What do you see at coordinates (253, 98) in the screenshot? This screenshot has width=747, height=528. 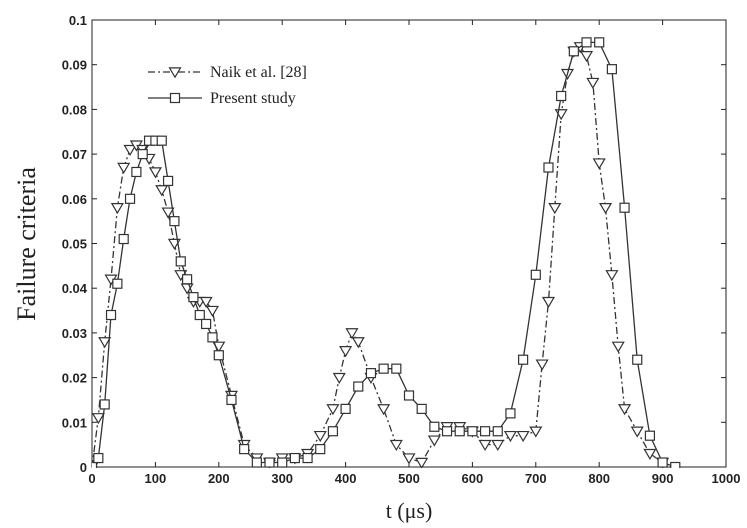 I see `legend-label: Present study` at bounding box center [253, 98].